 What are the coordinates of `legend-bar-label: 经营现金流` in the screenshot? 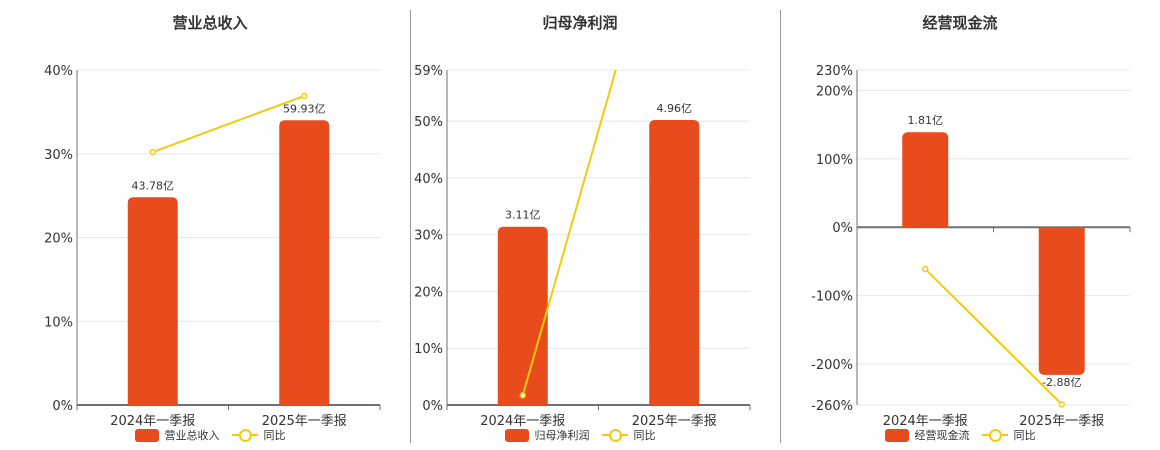 It's located at (942, 435).